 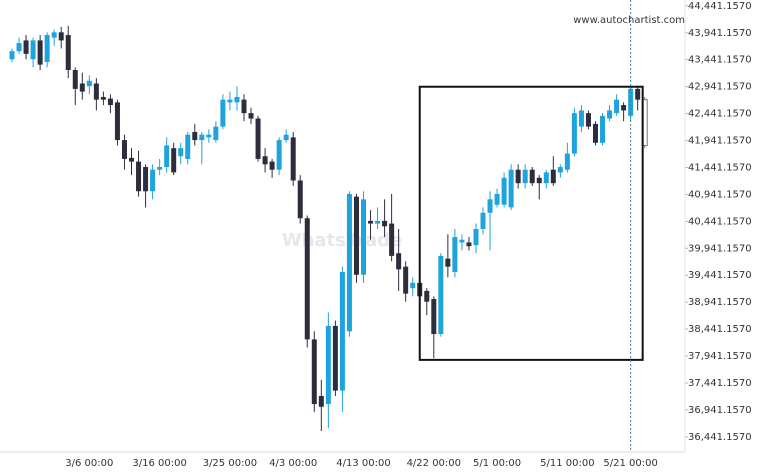 I want to click on y-tick-label: 38,941.1570, so click(x=720, y=302).